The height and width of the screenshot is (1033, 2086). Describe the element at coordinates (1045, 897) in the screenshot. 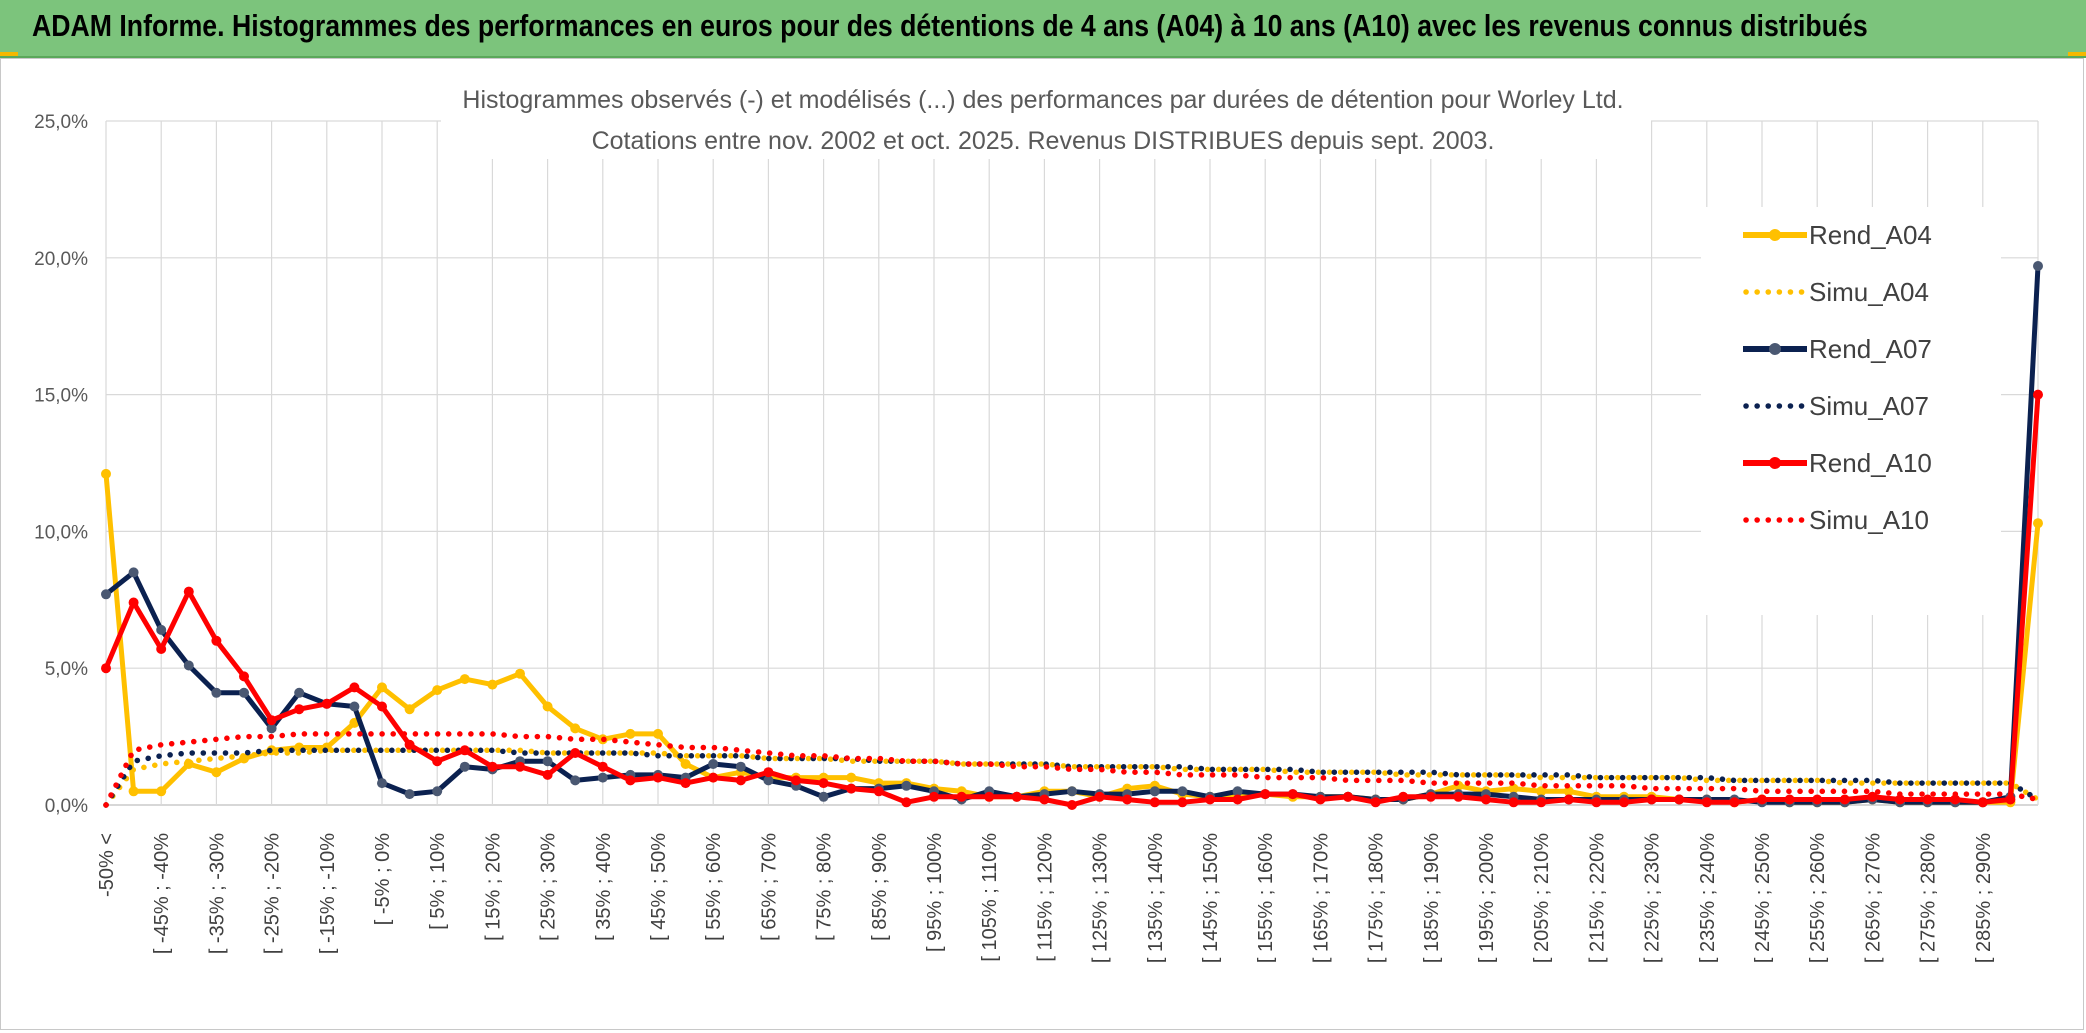

I see `x-tick-label: [ 115% ; 120%` at that location.